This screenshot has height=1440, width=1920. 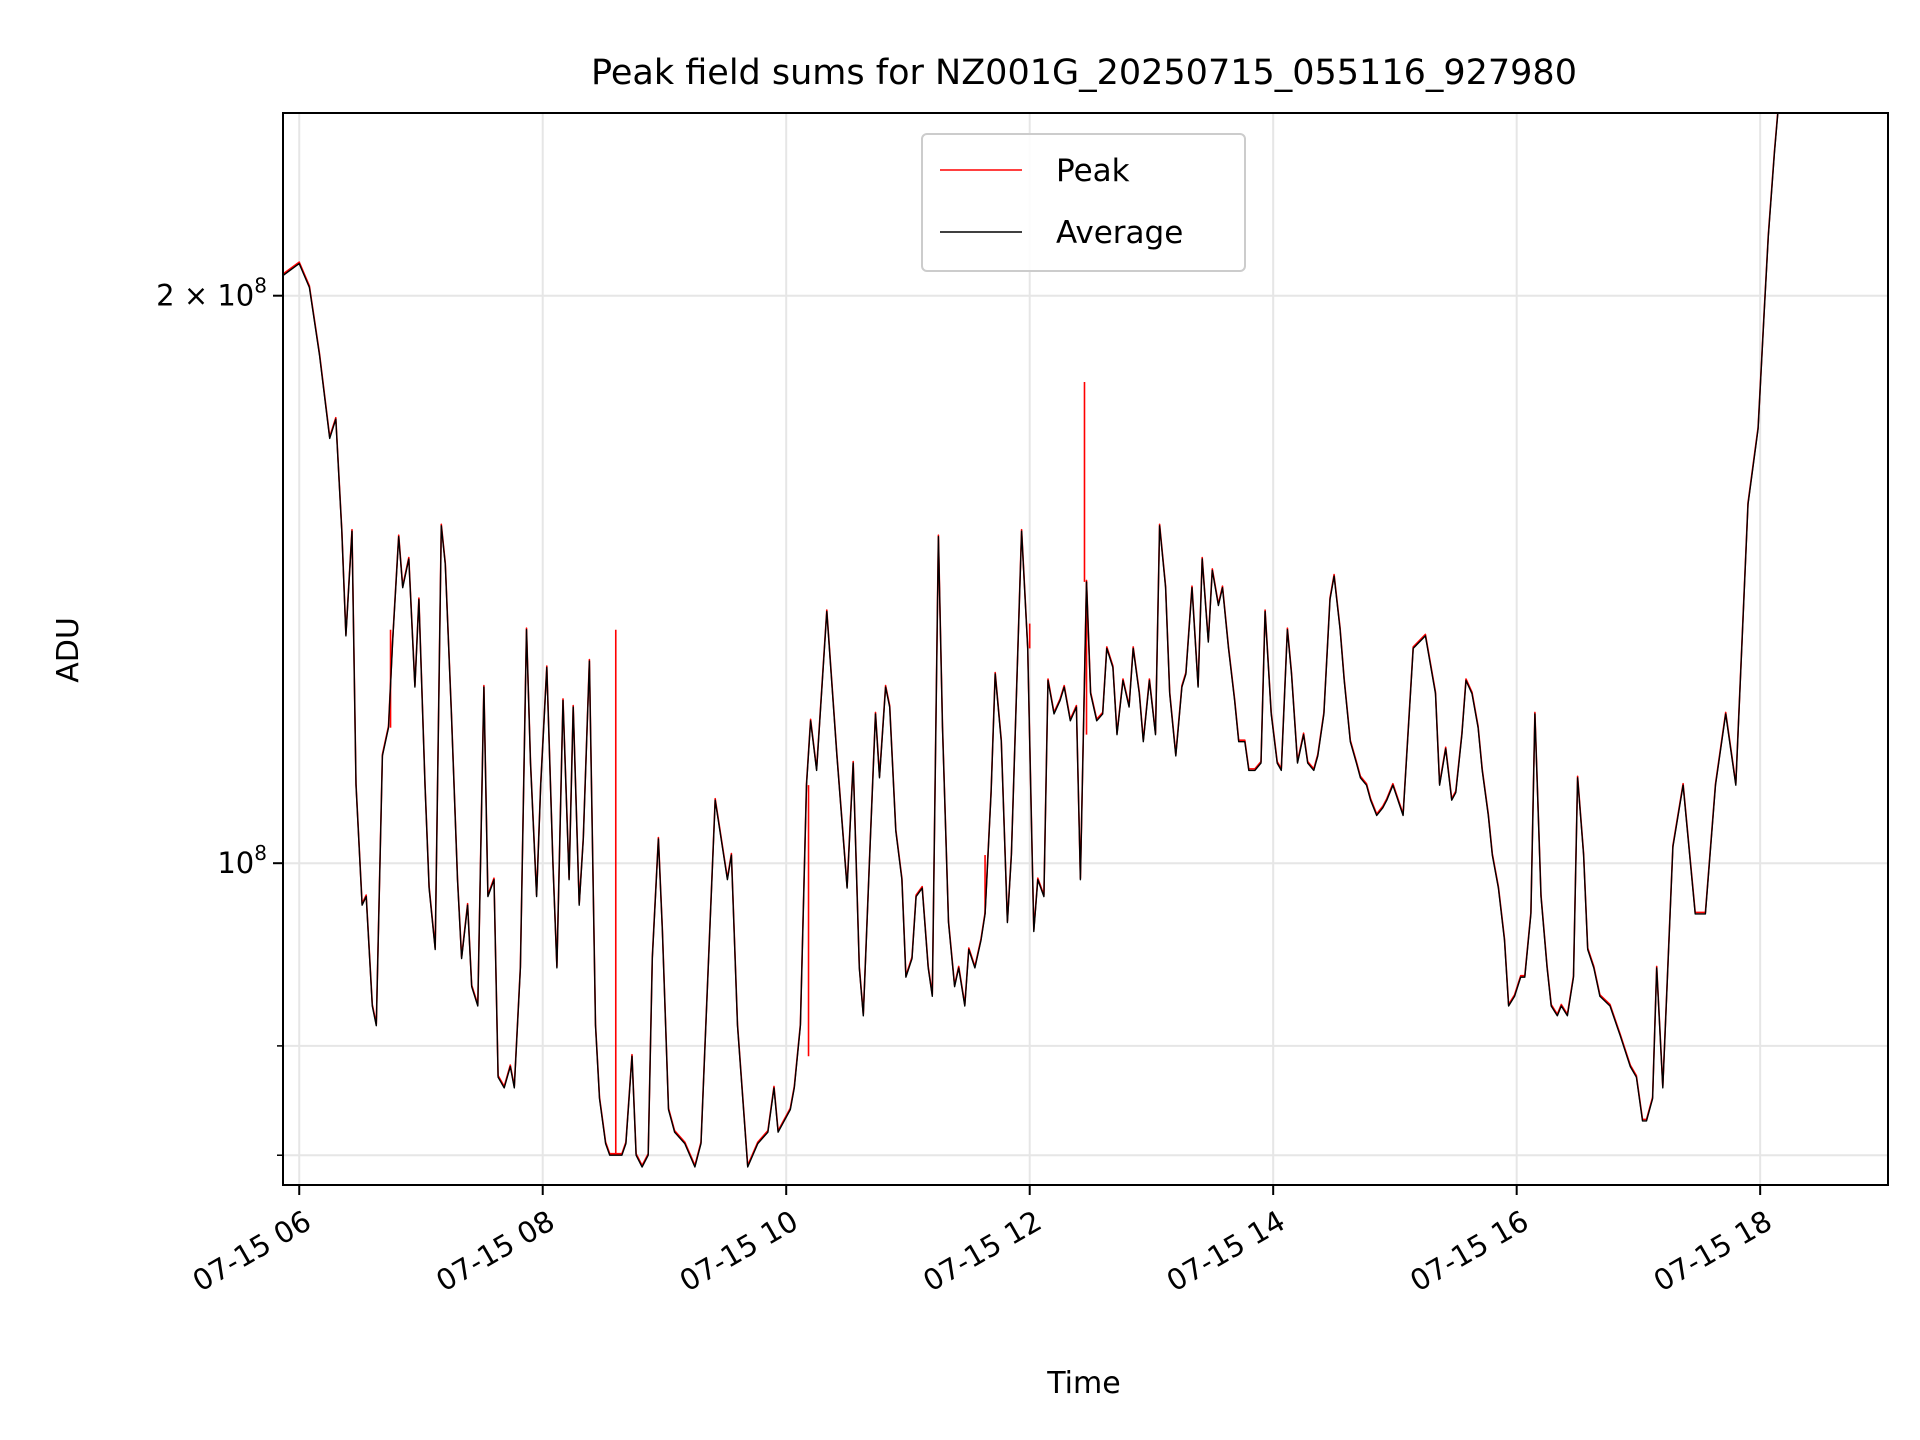 I want to click on legend-box, so click(x=1083, y=202).